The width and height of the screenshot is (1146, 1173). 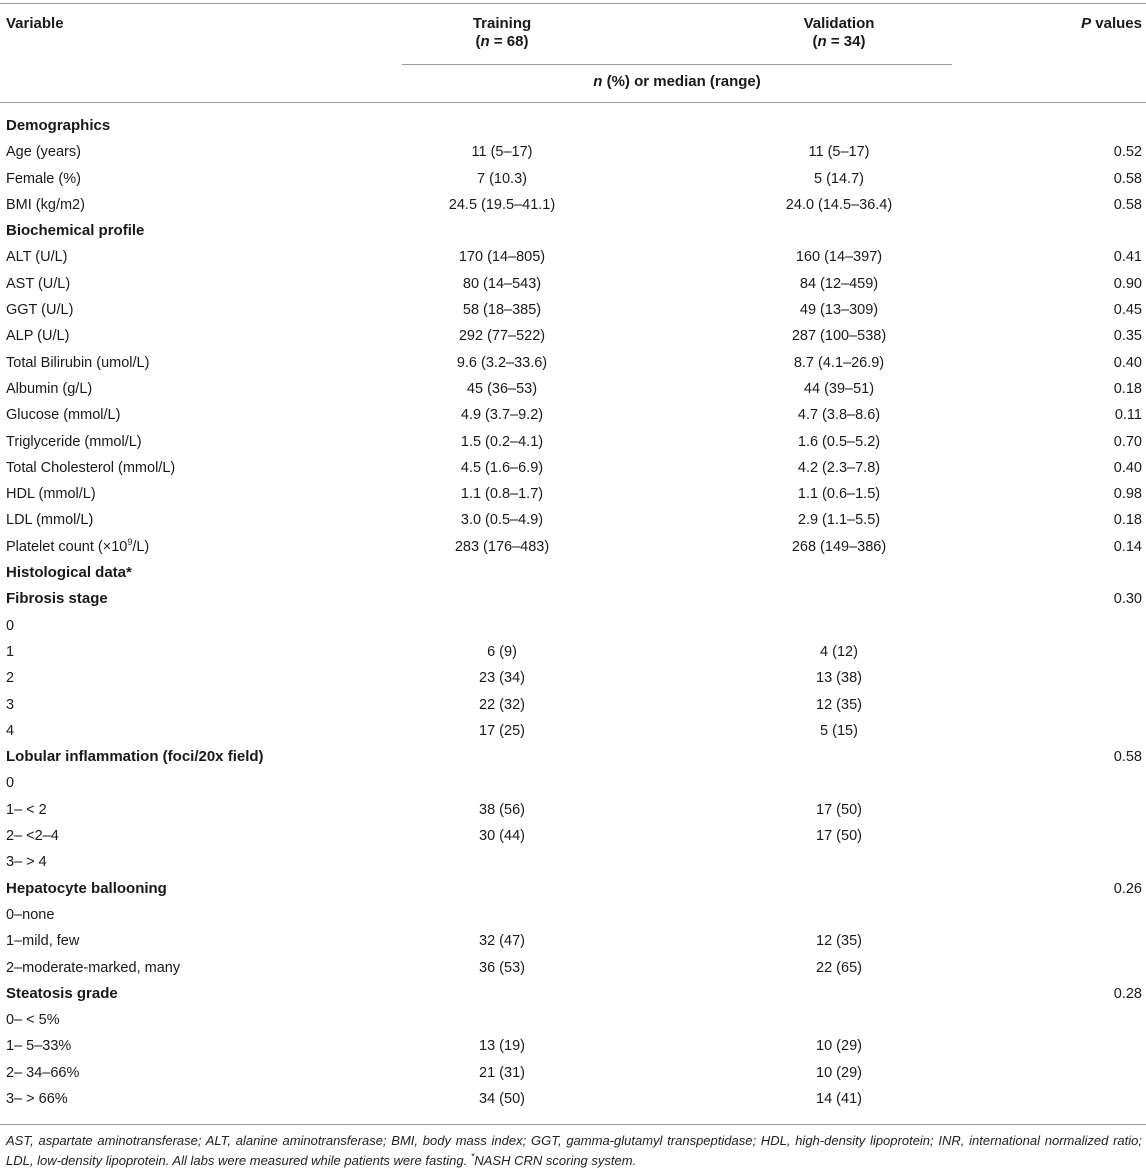 I want to click on training-value: 24.5 (19.5–41.1), so click(x=502, y=204).